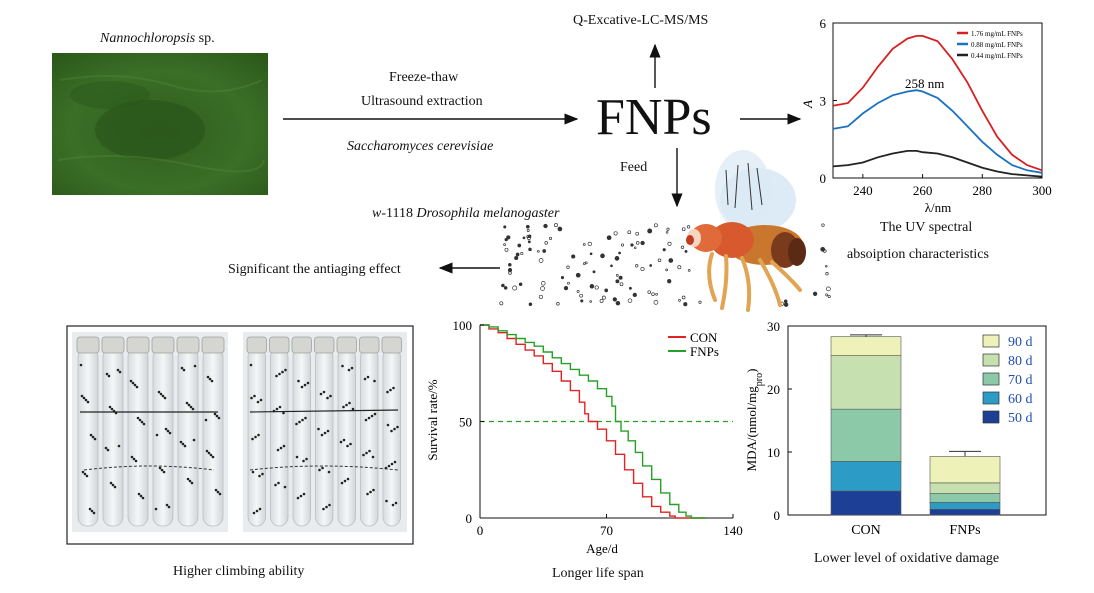  Describe the element at coordinates (863, 190) in the screenshot. I see `uv-x-tick-label: 240` at that location.